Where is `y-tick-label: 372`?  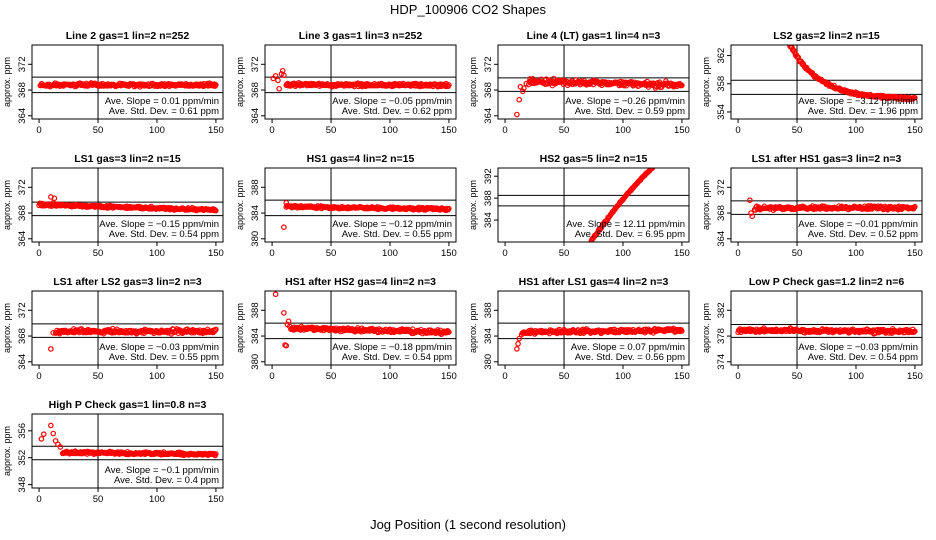 y-tick-label: 372 is located at coordinates (488, 64).